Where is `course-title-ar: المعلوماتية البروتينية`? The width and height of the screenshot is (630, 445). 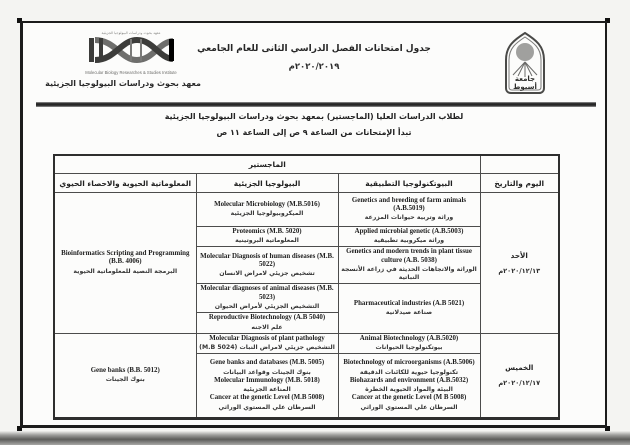 course-title-ar: المعلوماتية البروتينية is located at coordinates (267, 241).